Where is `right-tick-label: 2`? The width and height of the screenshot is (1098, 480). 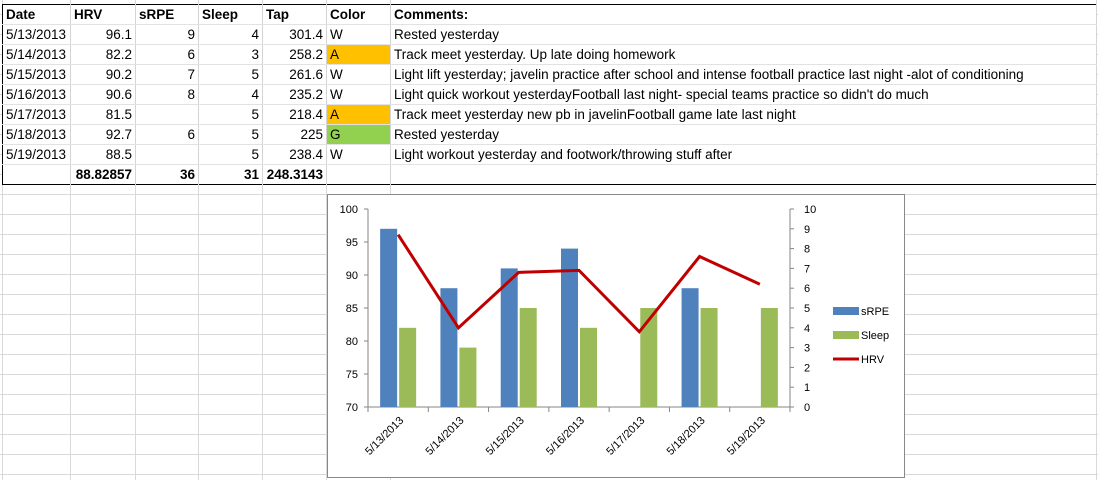 right-tick-label: 2 is located at coordinates (807, 368).